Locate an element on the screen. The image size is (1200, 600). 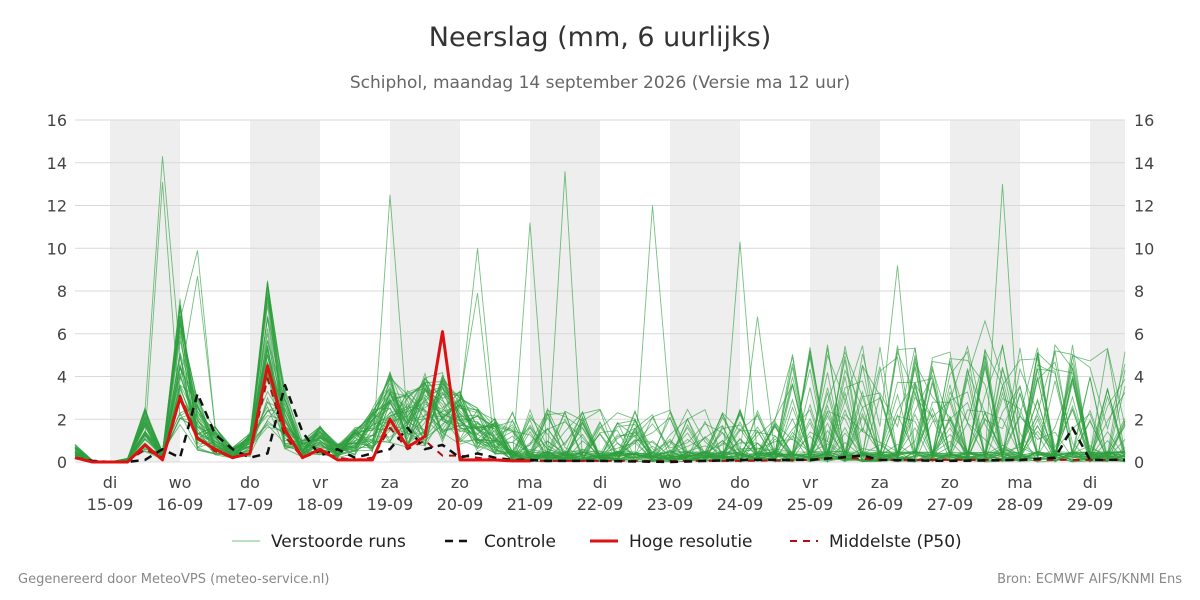
legend-label-control: Controle is located at coordinates (520, 542).